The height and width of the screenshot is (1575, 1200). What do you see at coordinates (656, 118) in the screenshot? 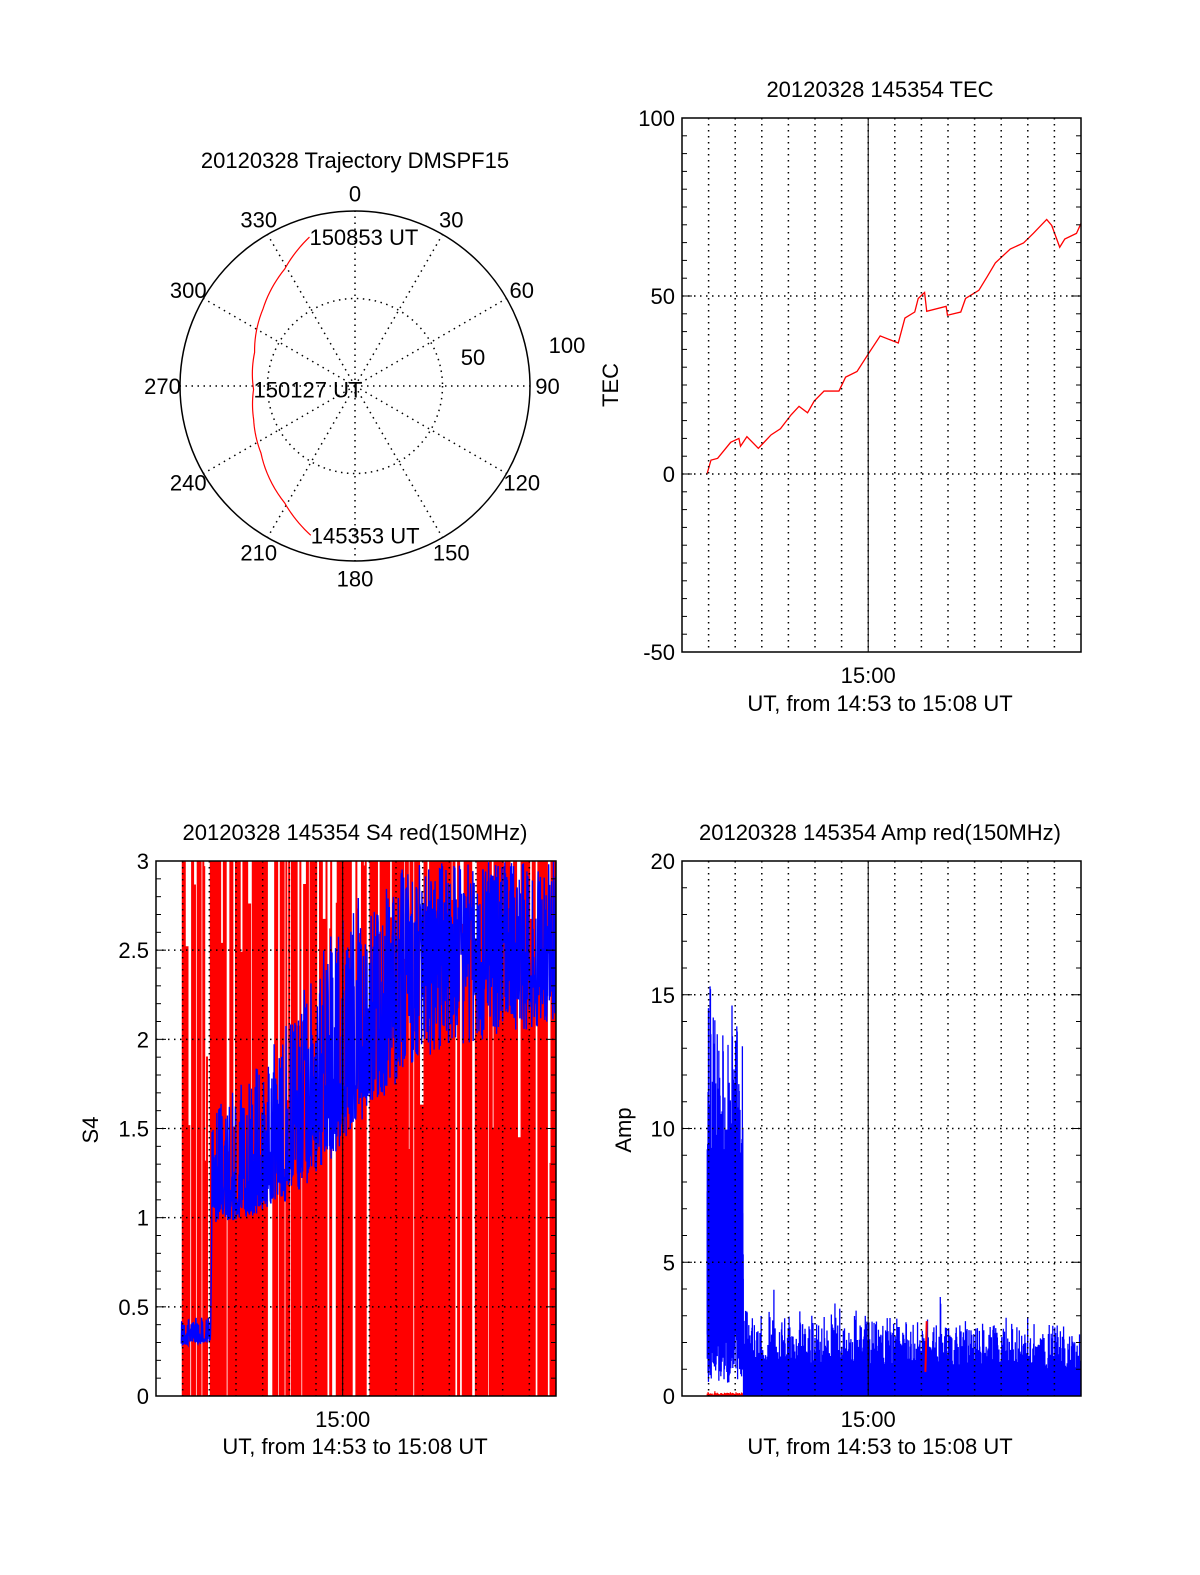
I see `y-tick-label: 100` at bounding box center [656, 118].